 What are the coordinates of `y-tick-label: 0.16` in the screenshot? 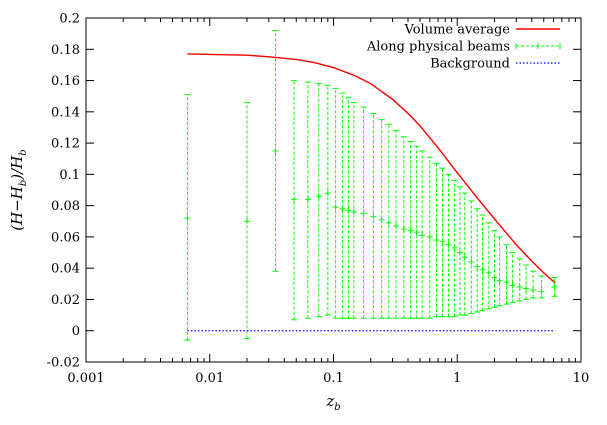 It's located at (65, 81).